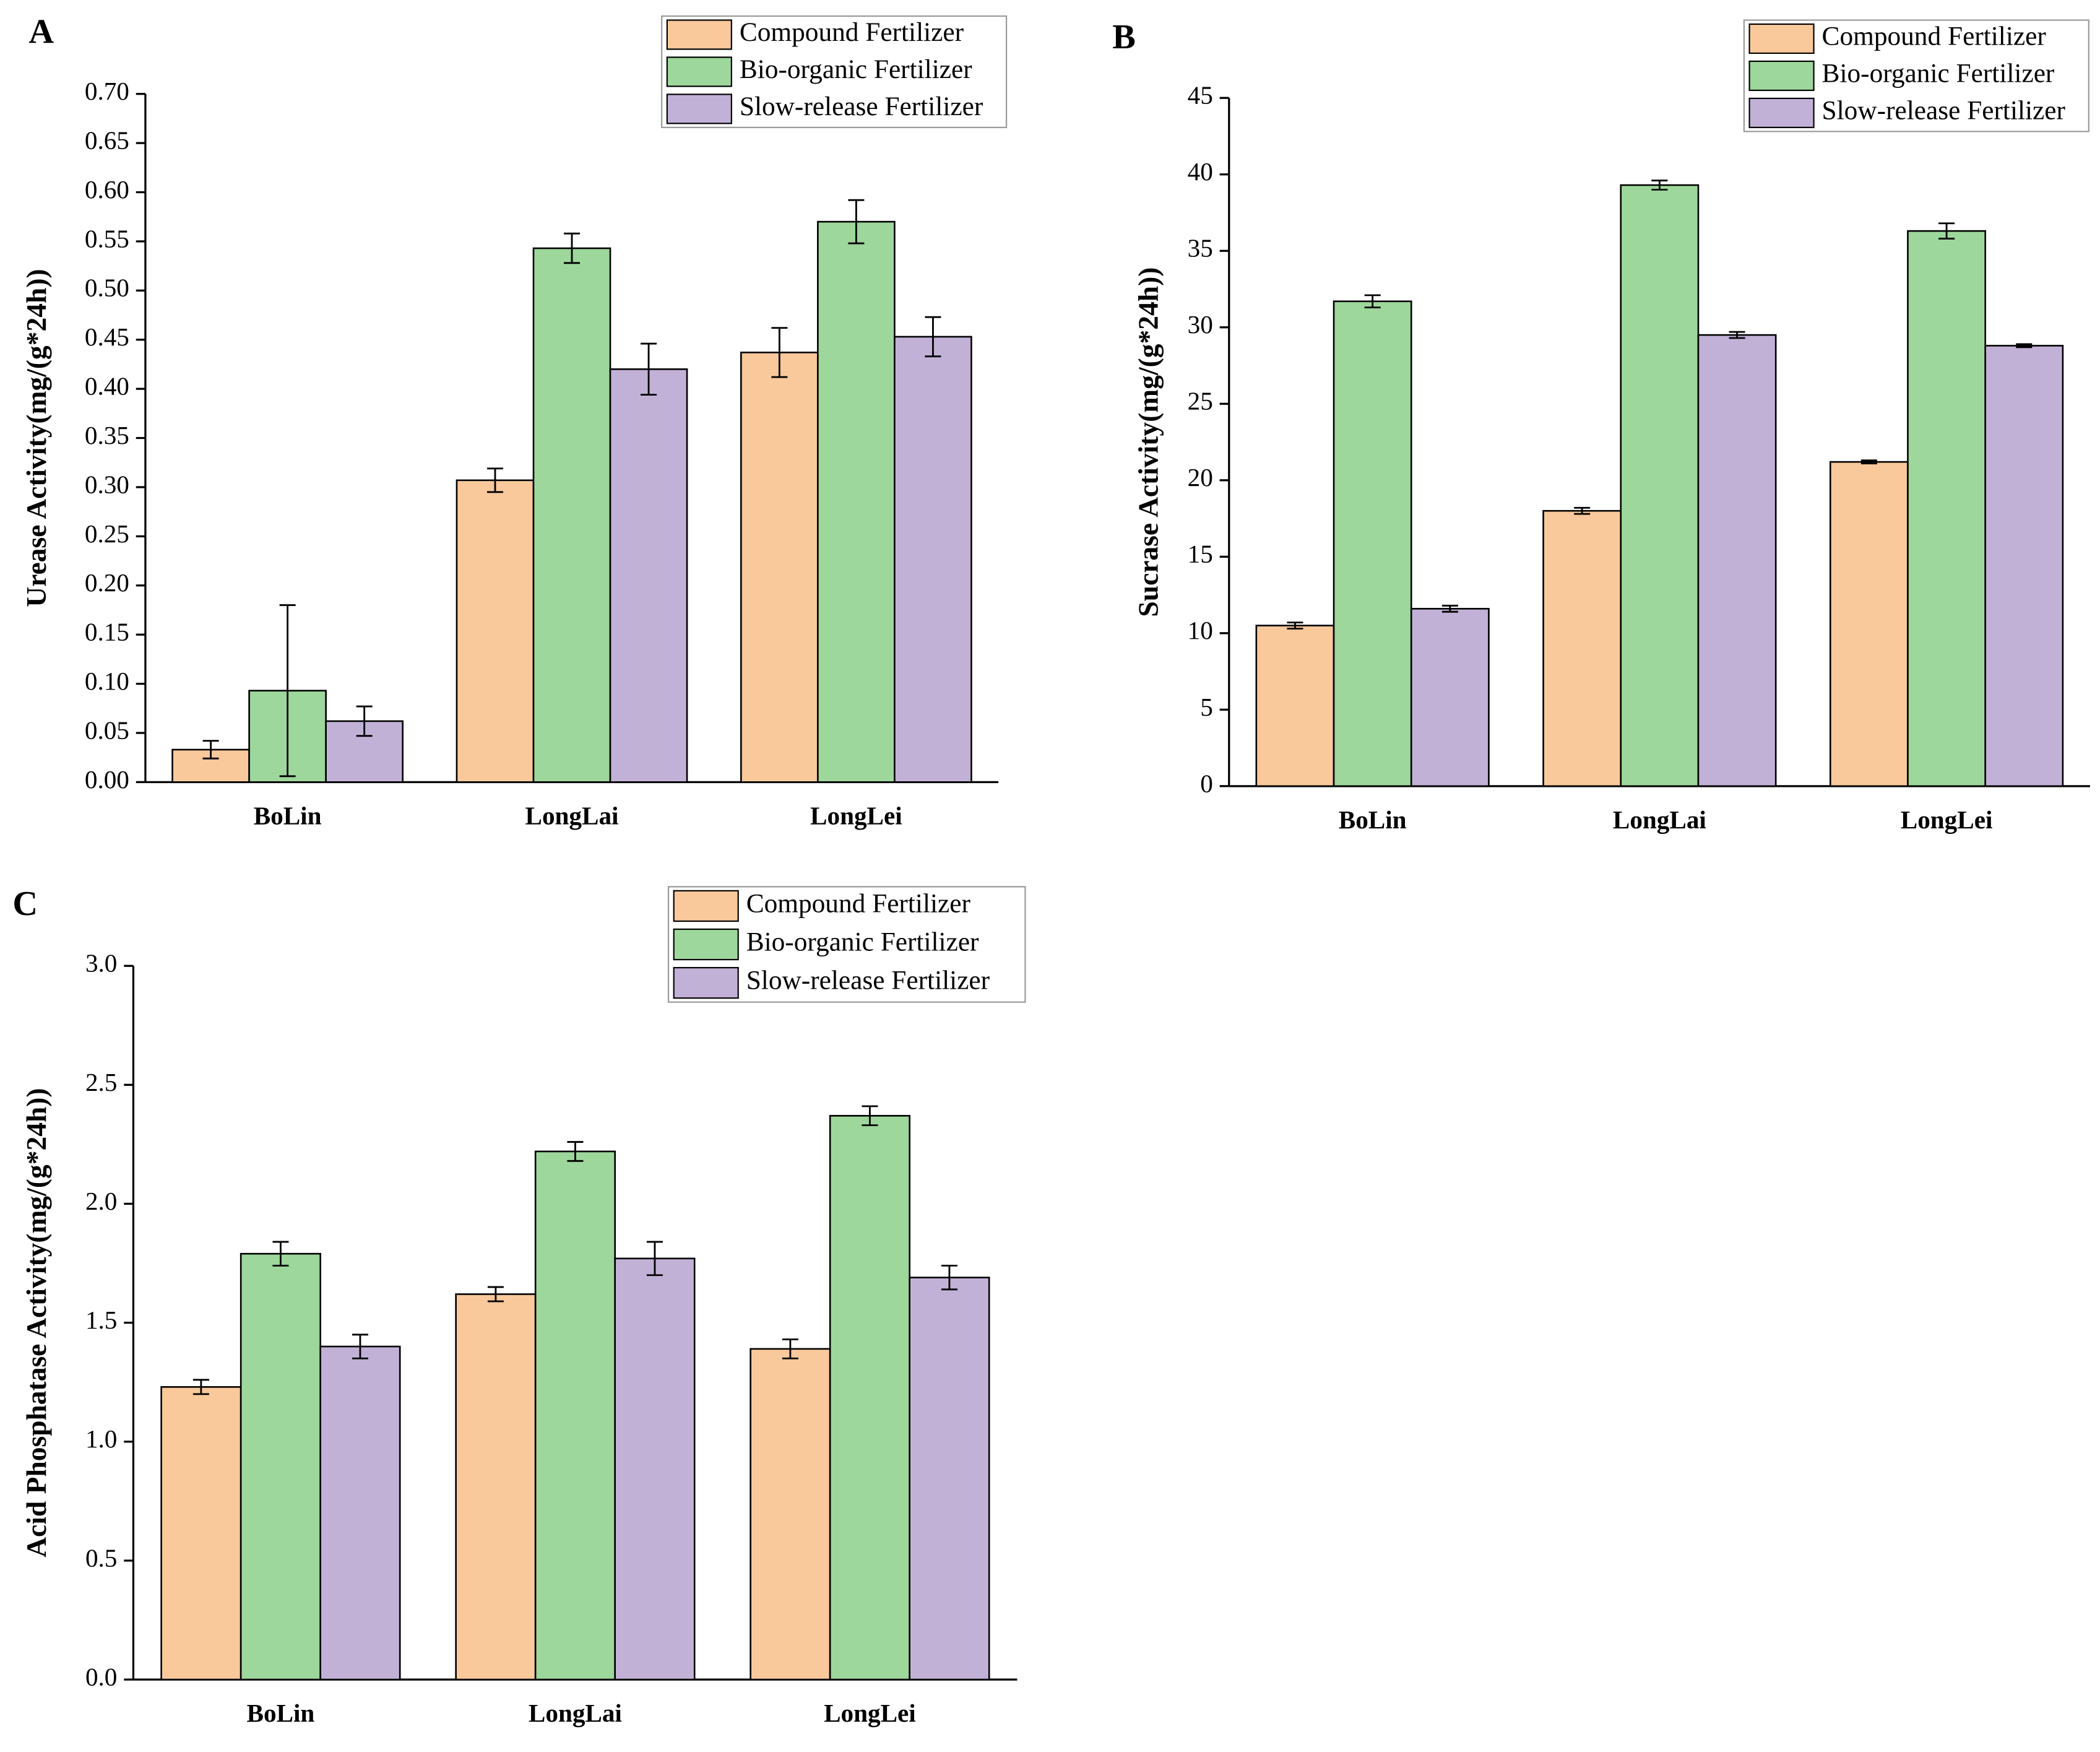 The width and height of the screenshot is (2100, 1752). Describe the element at coordinates (101, 1320) in the screenshot. I see `y-tick-label: 1.5` at that location.